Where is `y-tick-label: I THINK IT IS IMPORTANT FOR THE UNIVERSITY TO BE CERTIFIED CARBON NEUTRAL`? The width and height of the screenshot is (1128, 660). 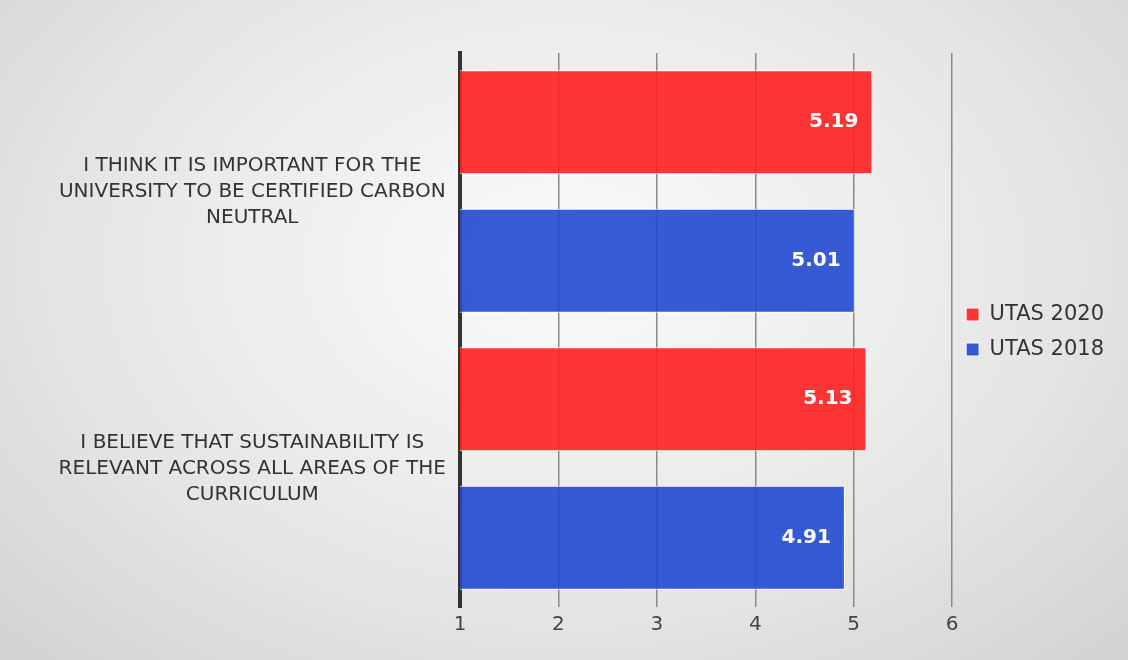 y-tick-label: I THINK IT IS IMPORTANT FOR THE UNIVERSITY TO BE CERTIFIED CARBON NEUTRAL is located at coordinates (252, 189).